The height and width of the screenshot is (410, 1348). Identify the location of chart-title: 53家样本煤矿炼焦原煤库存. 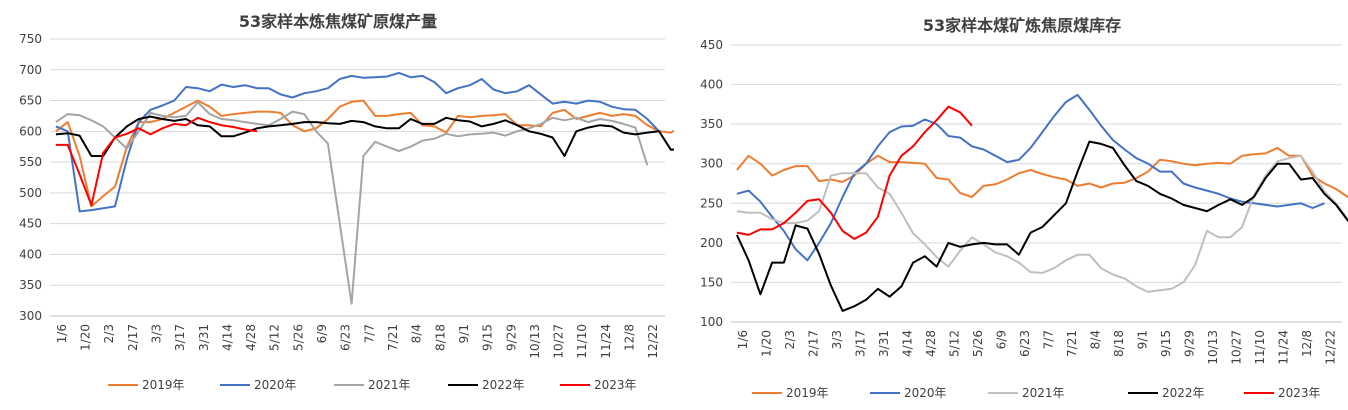
(1022, 25).